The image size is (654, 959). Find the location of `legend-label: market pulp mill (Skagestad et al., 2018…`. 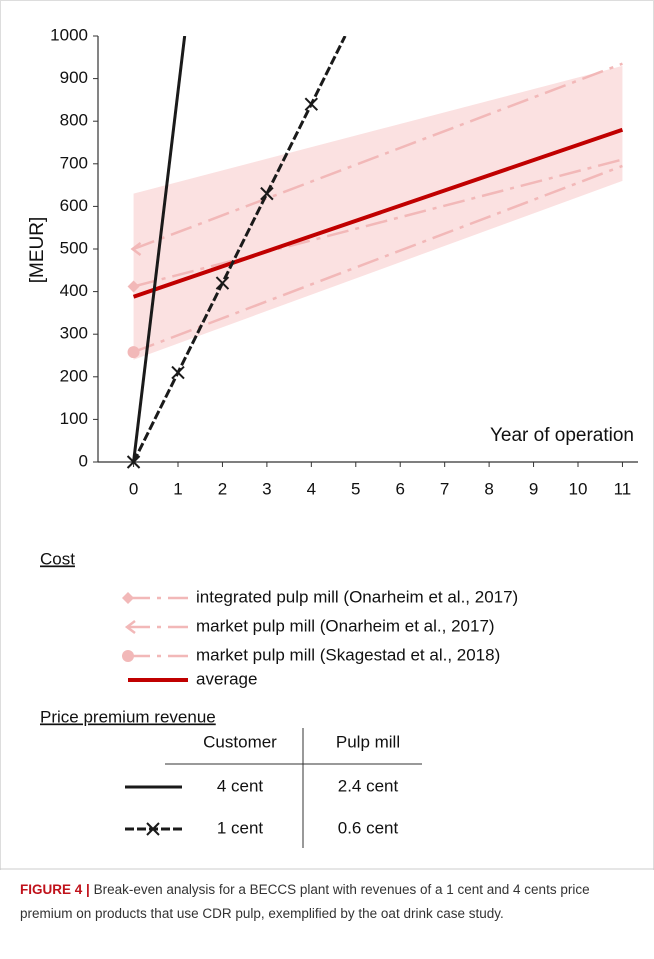

legend-label: market pulp mill (Skagestad et al., 2018… is located at coordinates (348, 654).